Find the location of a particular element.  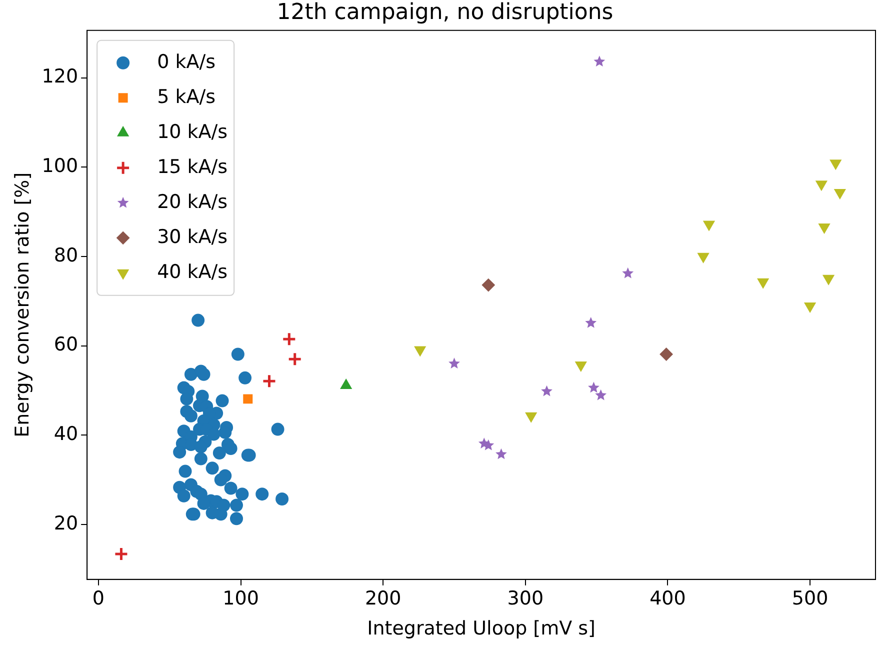

legend-label: 15 kA/s is located at coordinates (192, 167).